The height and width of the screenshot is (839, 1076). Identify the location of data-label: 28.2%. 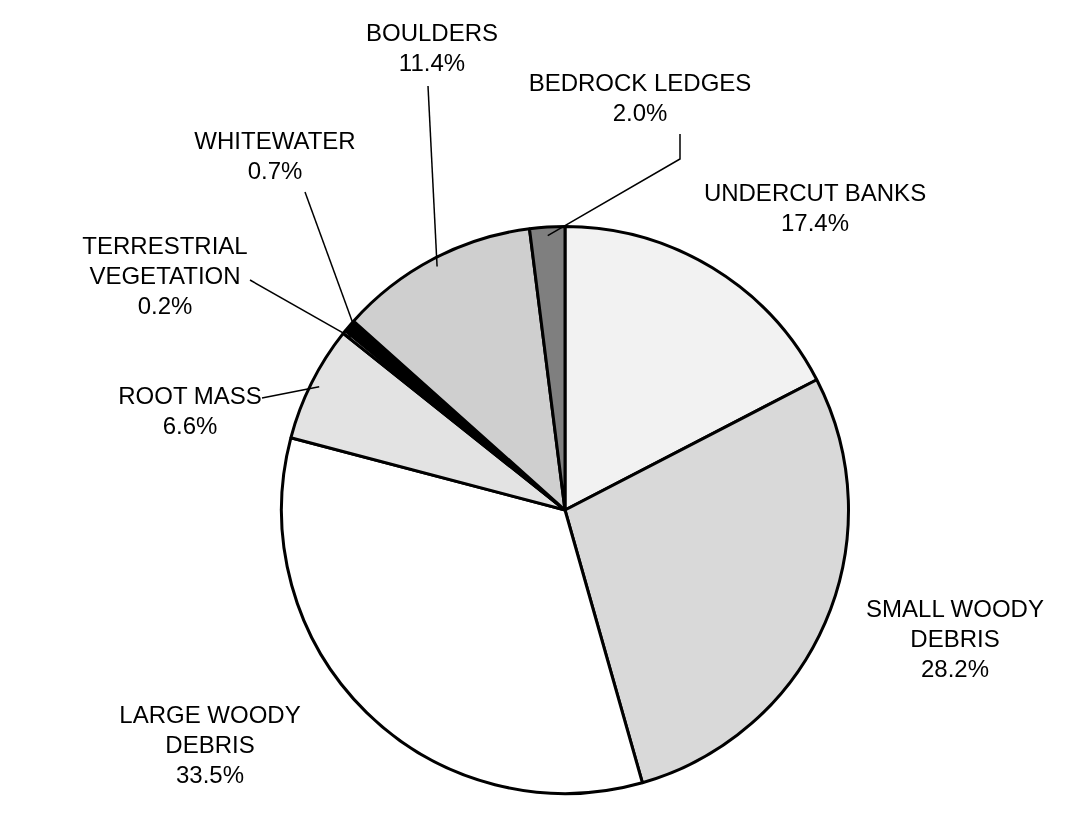
(955, 668).